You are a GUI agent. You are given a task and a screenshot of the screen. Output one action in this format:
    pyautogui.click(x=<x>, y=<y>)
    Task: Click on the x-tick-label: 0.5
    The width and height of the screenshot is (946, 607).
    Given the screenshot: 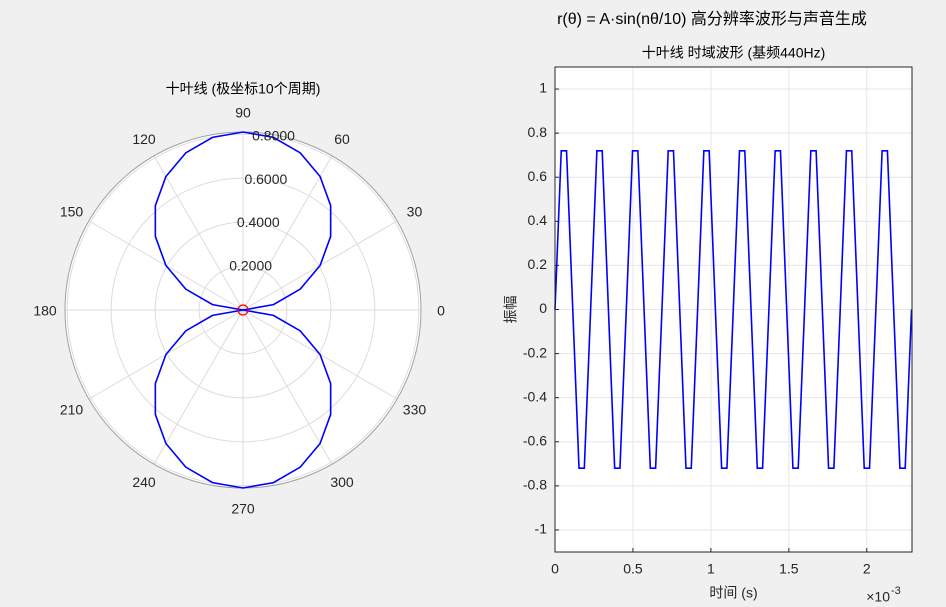 What is the action you would take?
    pyautogui.click(x=633, y=569)
    